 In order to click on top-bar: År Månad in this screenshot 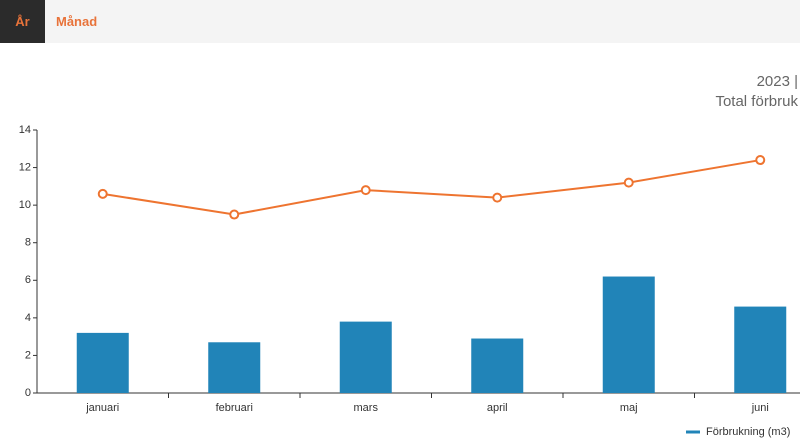, I will do `click(400, 21)`.